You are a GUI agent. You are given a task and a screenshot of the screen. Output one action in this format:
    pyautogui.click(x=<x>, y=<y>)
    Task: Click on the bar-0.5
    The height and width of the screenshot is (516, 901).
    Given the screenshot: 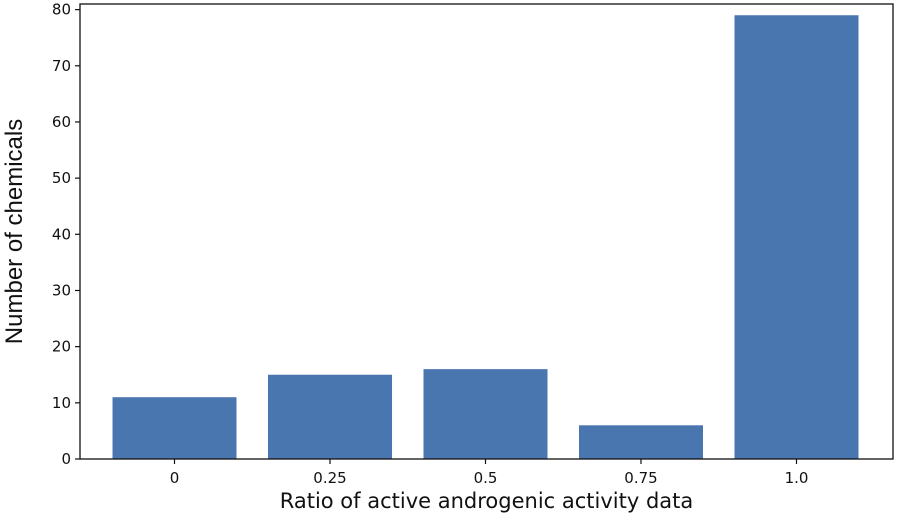 What is the action you would take?
    pyautogui.click(x=485, y=414)
    